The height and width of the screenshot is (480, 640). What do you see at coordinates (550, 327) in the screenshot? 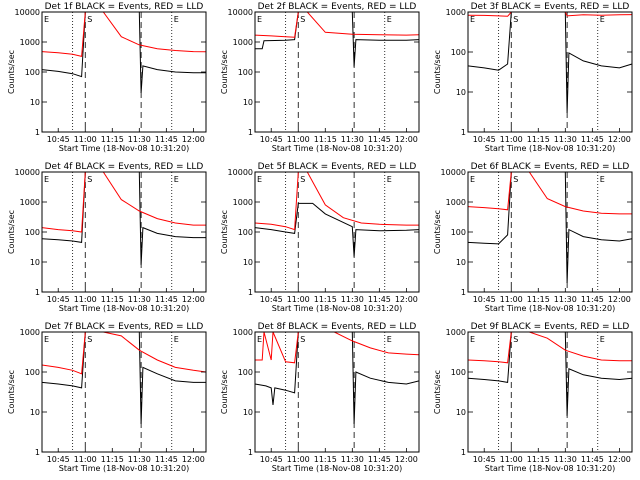
I see `panel-title: Det 9f BLACK = Events, RED = LLD` at bounding box center [550, 327].